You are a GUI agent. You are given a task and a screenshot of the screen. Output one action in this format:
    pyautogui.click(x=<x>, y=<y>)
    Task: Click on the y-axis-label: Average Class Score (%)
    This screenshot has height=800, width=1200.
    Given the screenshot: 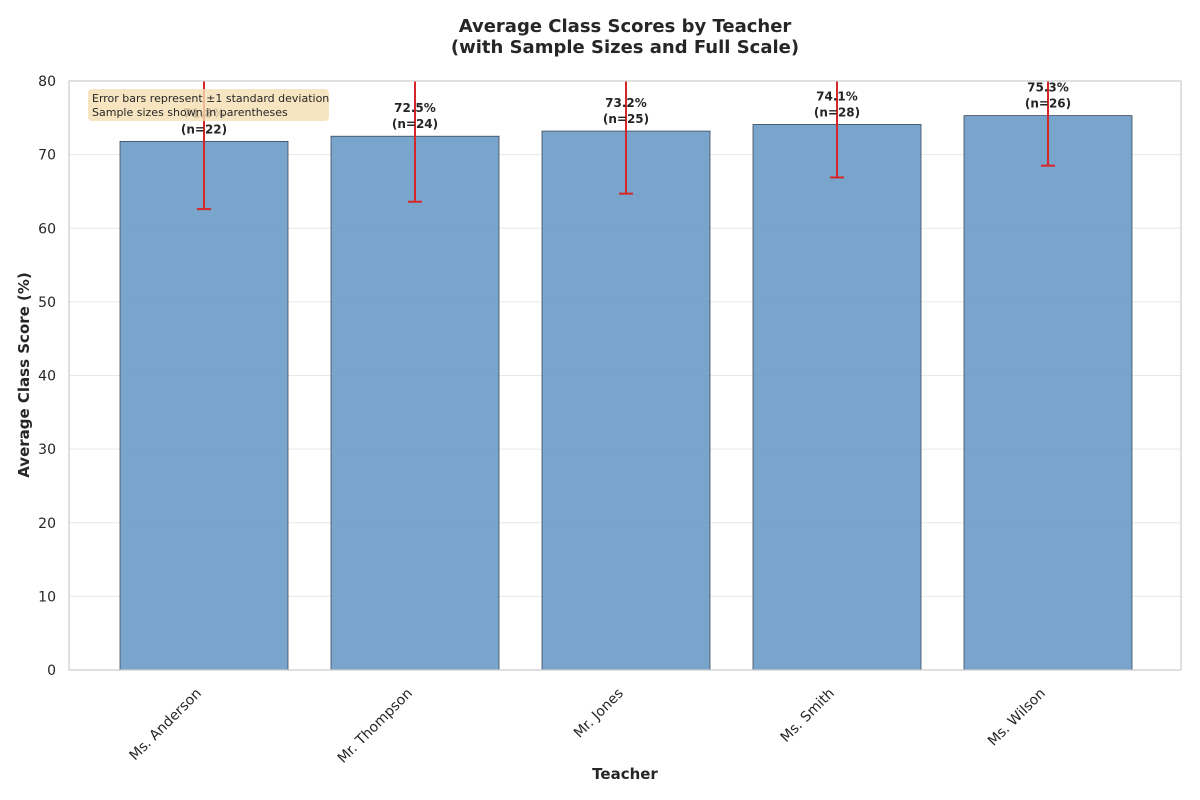 What is the action you would take?
    pyautogui.click(x=24, y=375)
    